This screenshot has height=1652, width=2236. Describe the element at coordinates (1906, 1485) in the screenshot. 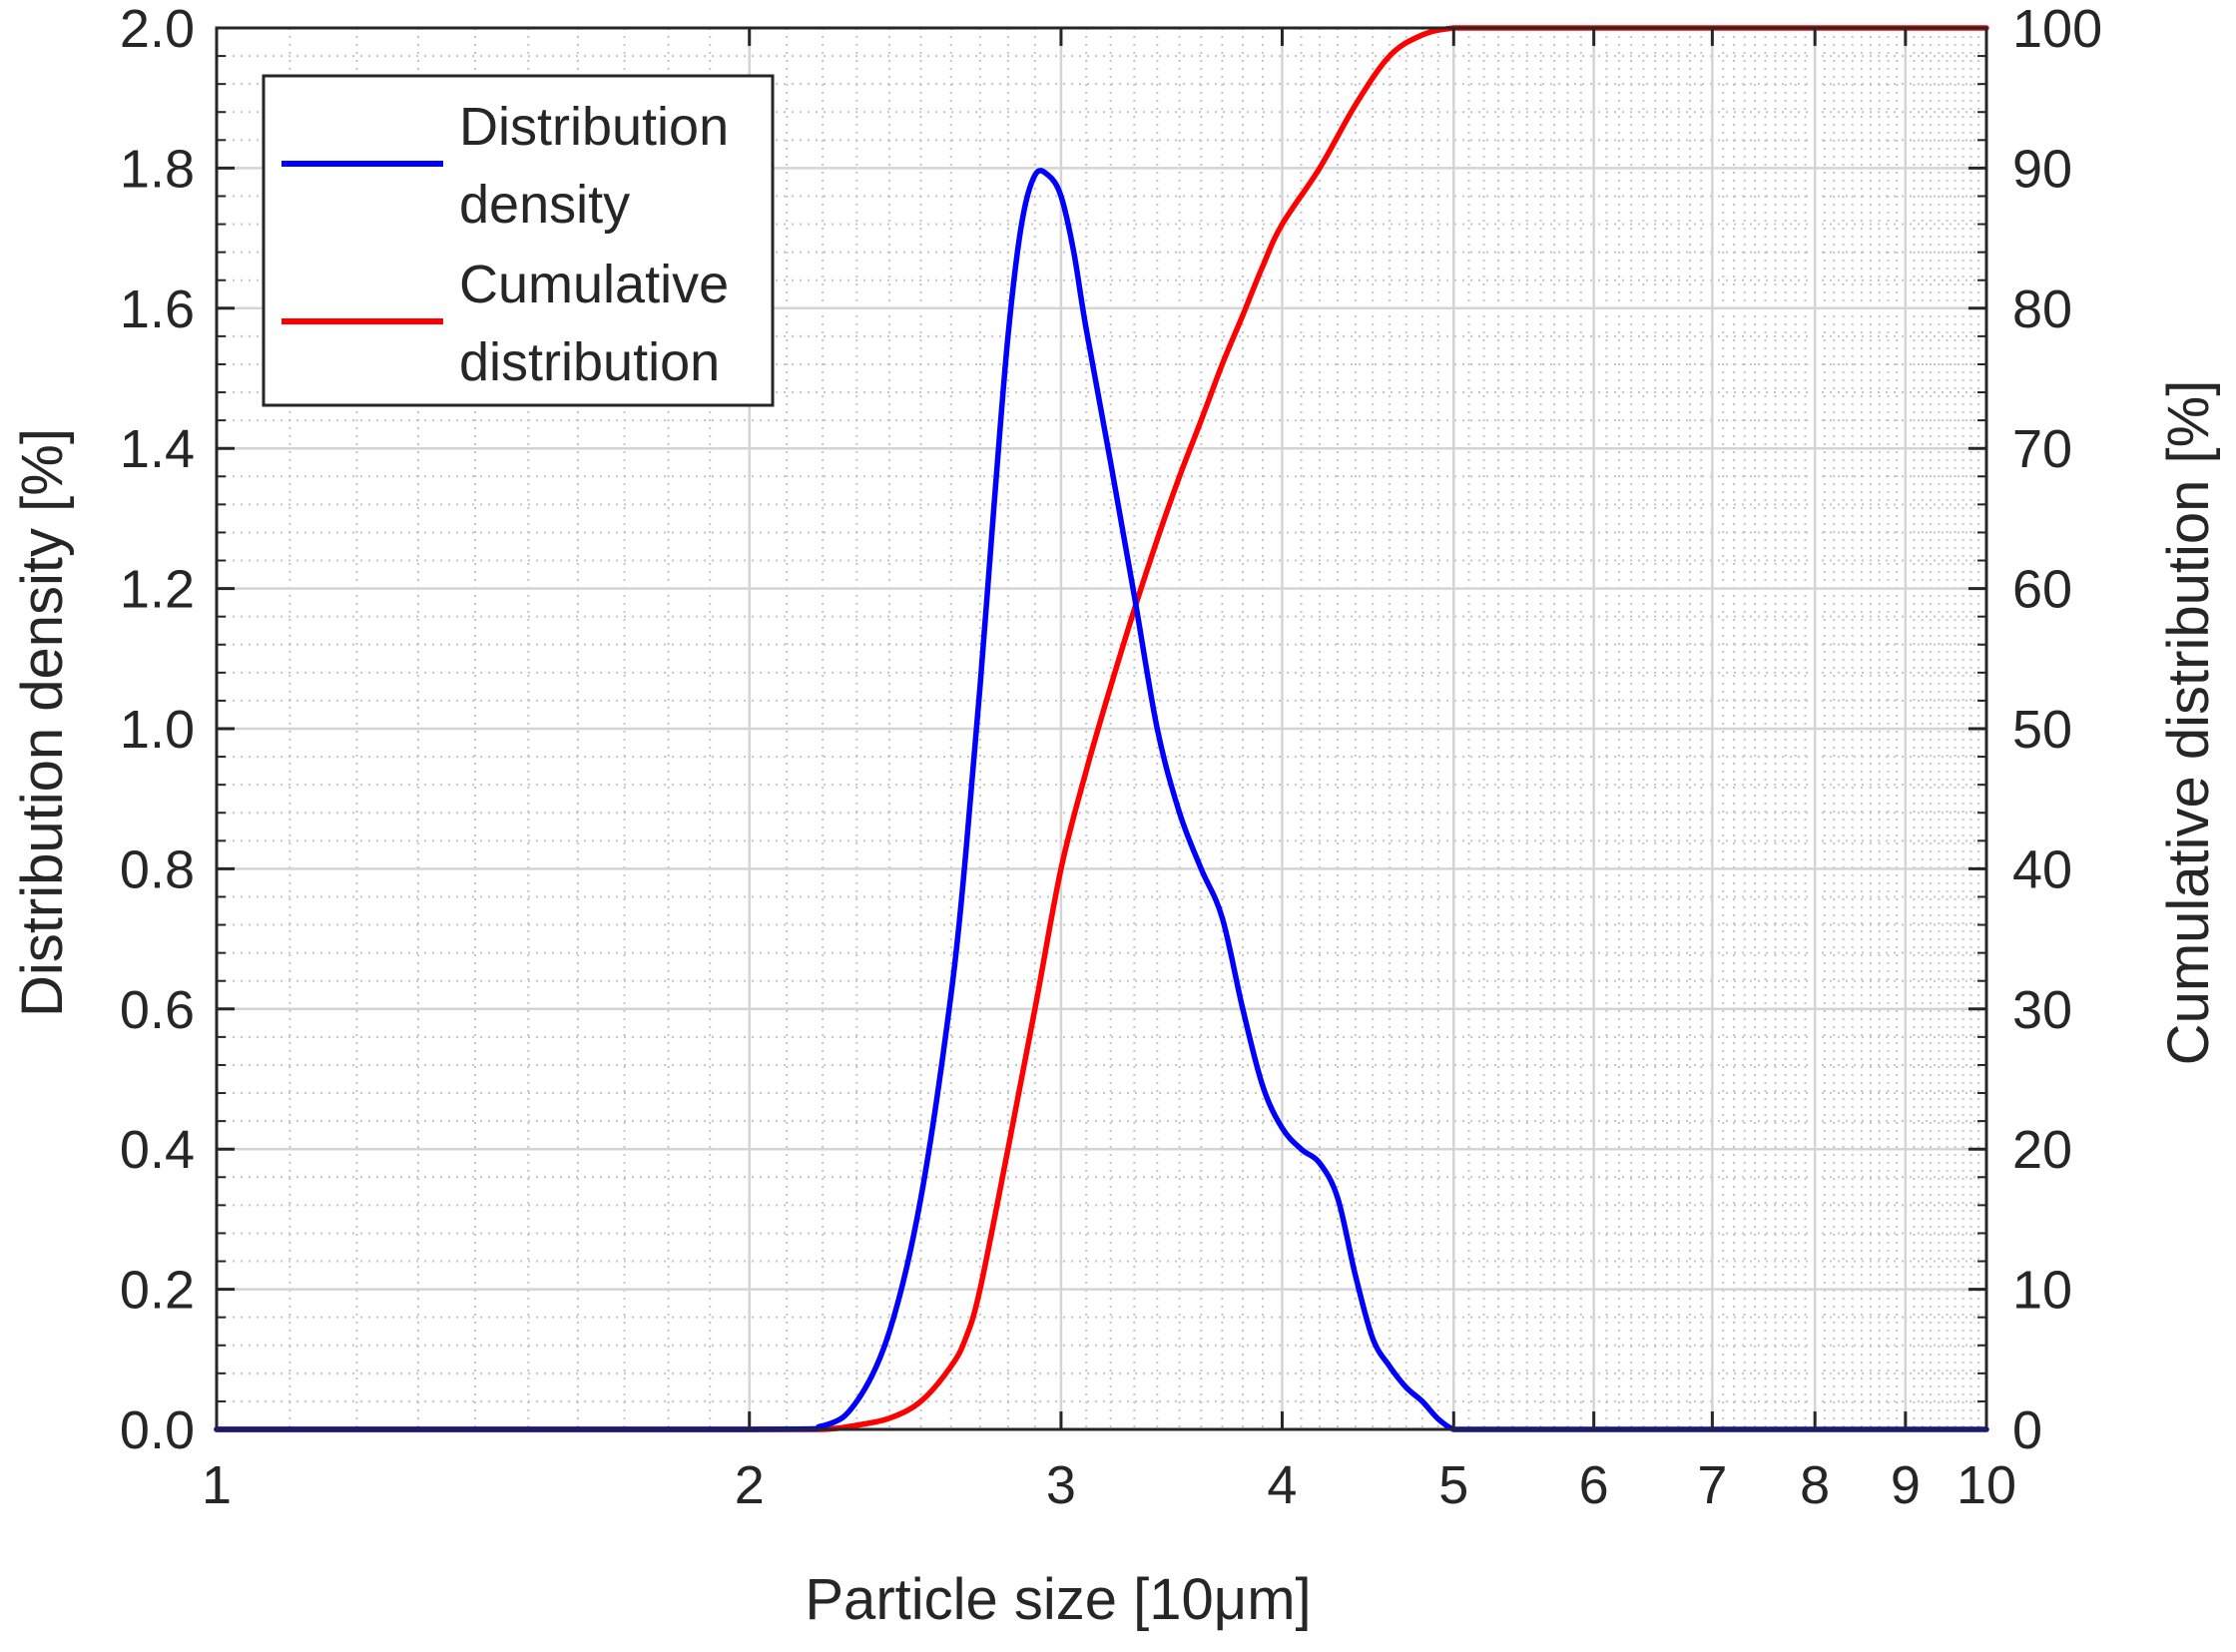

I see `x-tick-label: 9` at that location.